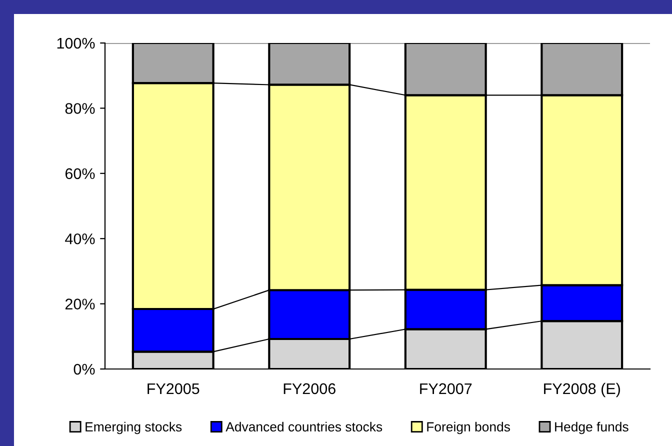 The image size is (672, 446). I want to click on legend-label: Emerging stocks, so click(134, 428).